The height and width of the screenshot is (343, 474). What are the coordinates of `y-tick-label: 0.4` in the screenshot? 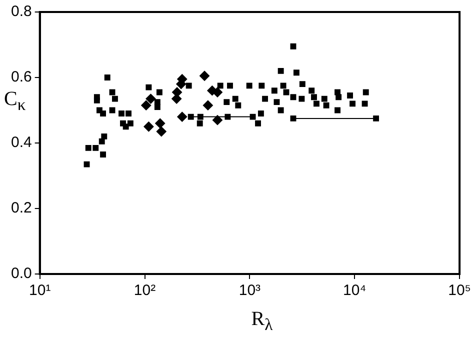 It's located at (21, 143).